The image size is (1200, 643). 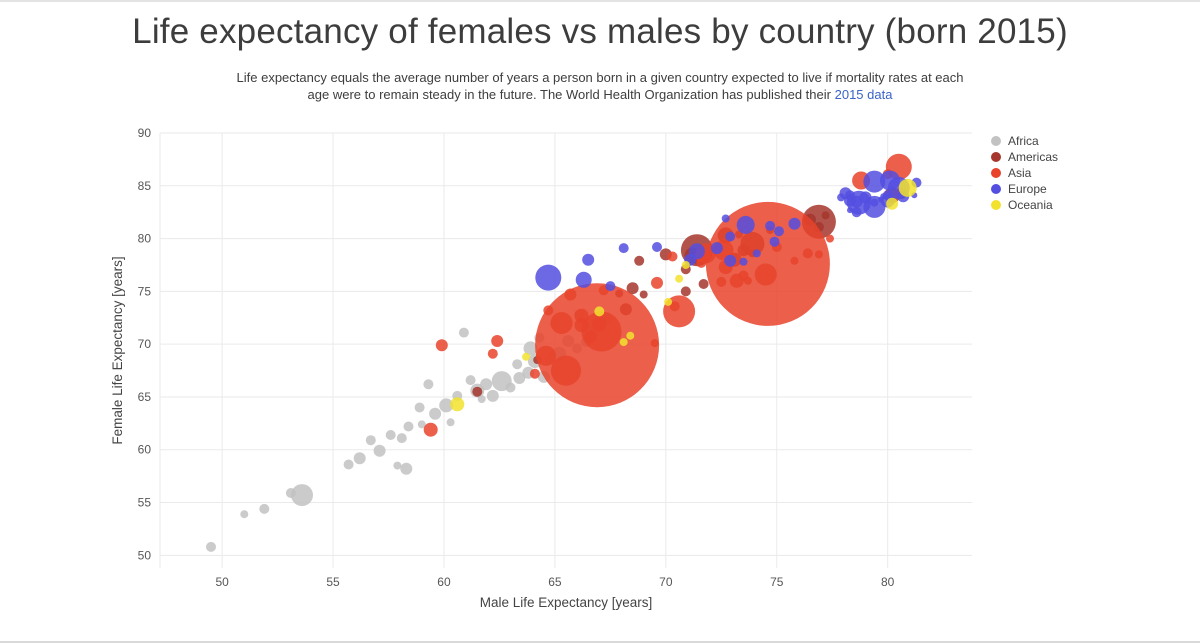 What do you see at coordinates (863, 95) in the screenshot?
I see `data-source-link: 2015 data` at bounding box center [863, 95].